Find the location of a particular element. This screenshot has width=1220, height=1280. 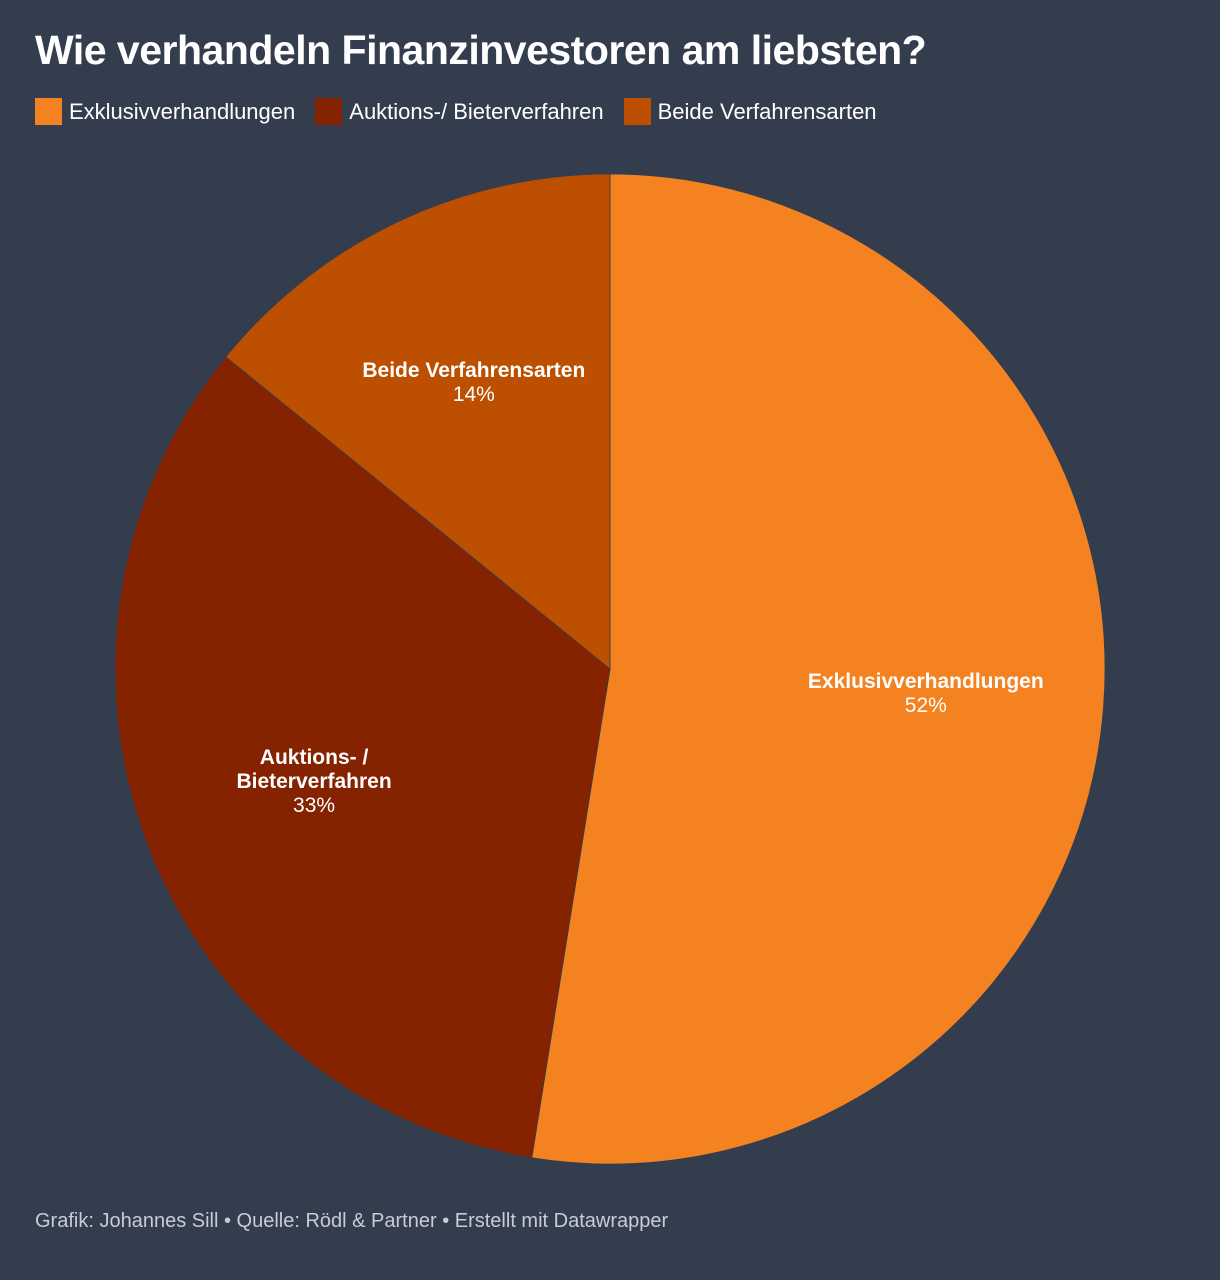

slice-label: Auktions- / is located at coordinates (314, 757).